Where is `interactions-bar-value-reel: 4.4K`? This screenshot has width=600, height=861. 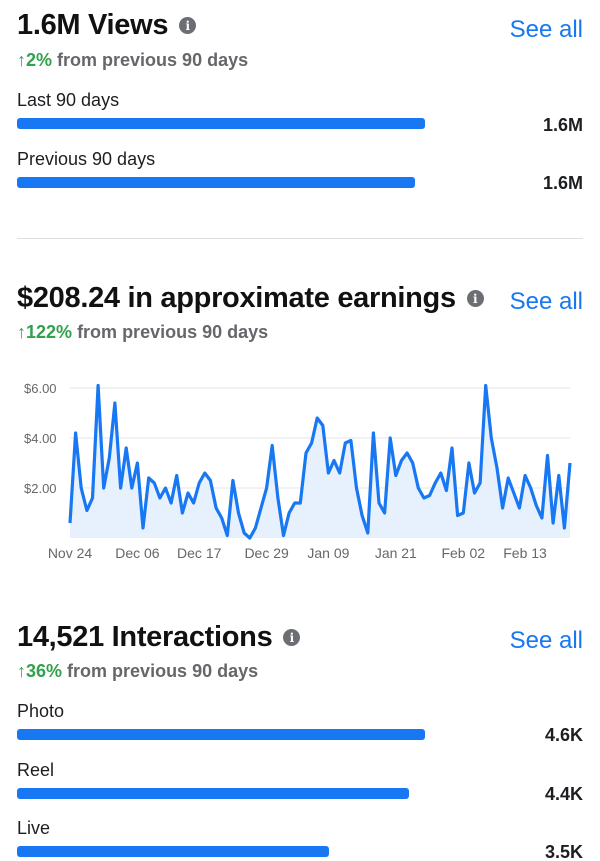 interactions-bar-value-reel: 4.4K is located at coordinates (563, 794).